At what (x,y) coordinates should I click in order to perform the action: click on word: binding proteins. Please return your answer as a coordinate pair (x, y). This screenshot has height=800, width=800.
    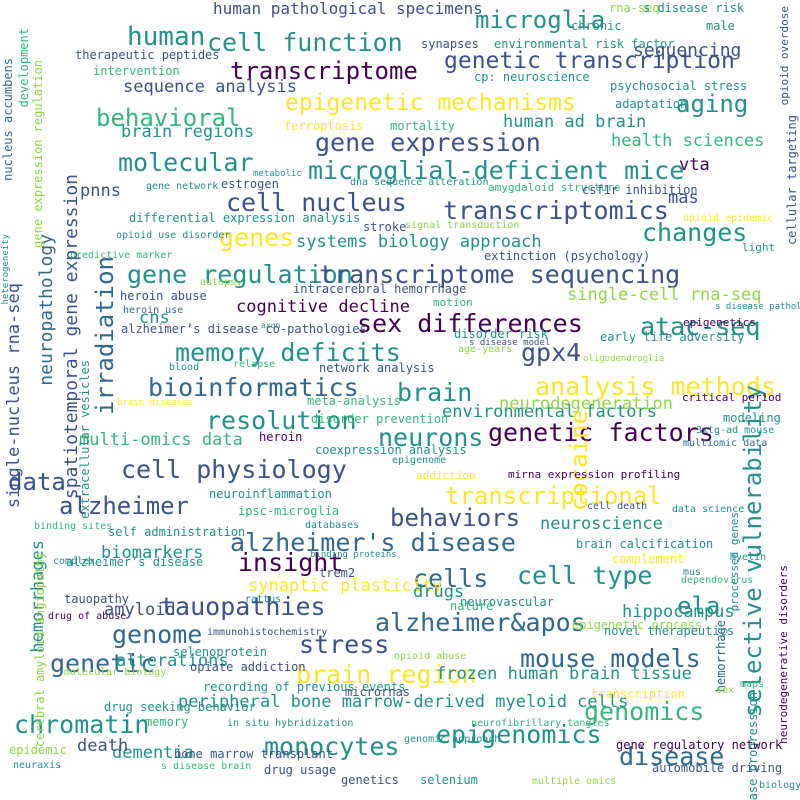
    Looking at the image, I should click on (353, 555).